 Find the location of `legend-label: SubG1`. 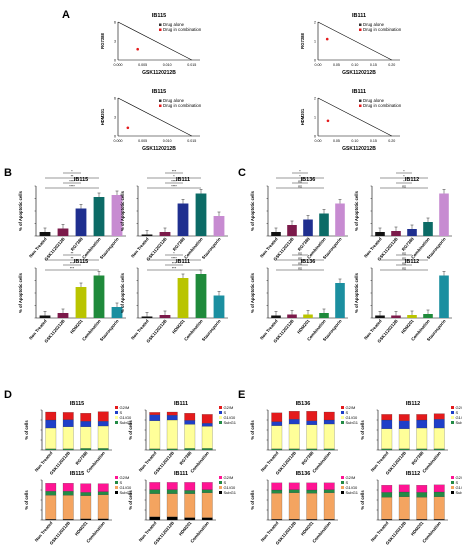

legend-label: SubG1 is located at coordinates (352, 422).